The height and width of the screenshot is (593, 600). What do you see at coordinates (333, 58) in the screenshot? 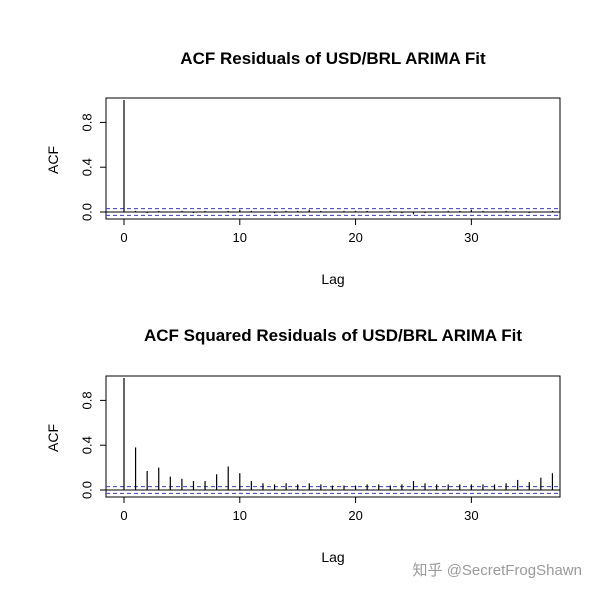
I see `chart-title: ACF Residuals of USD/BRL ARIMA Fit` at bounding box center [333, 58].